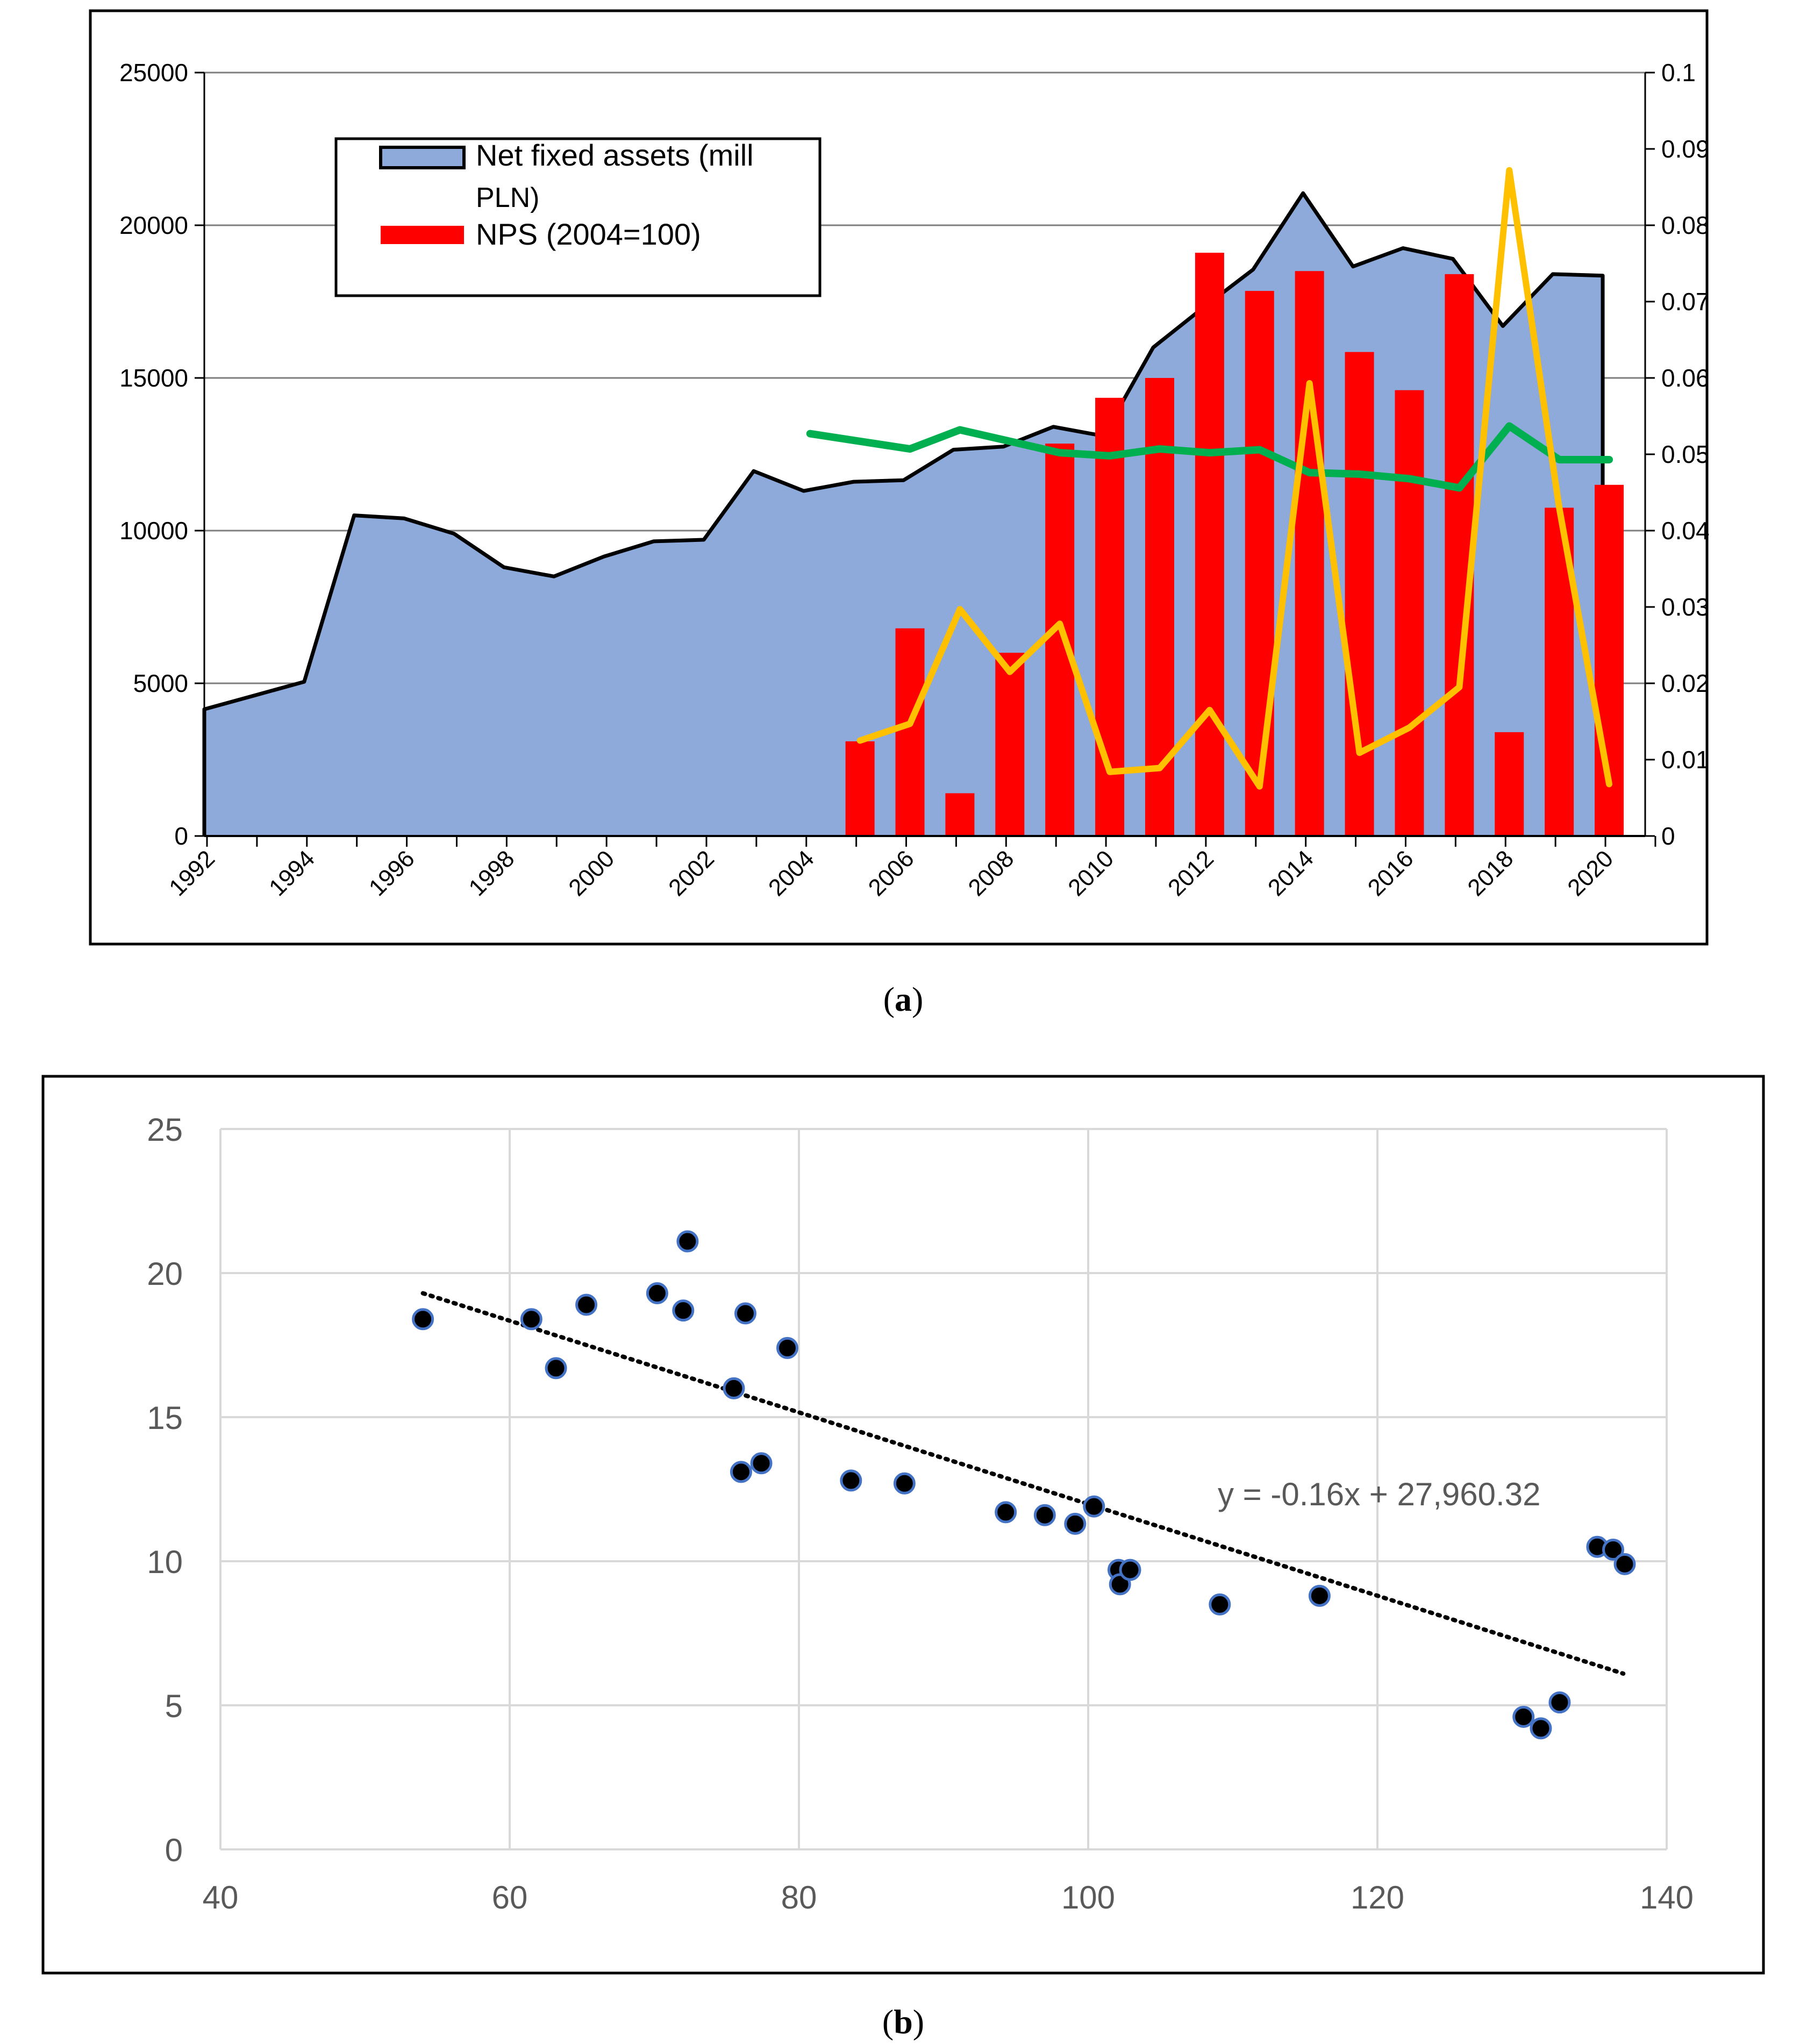  I want to click on y-tick-label: 10, so click(165, 1562).